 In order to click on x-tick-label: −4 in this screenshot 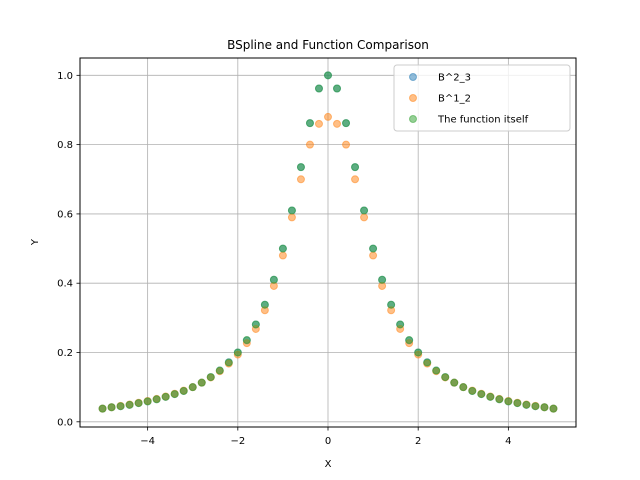, I will do `click(147, 441)`.